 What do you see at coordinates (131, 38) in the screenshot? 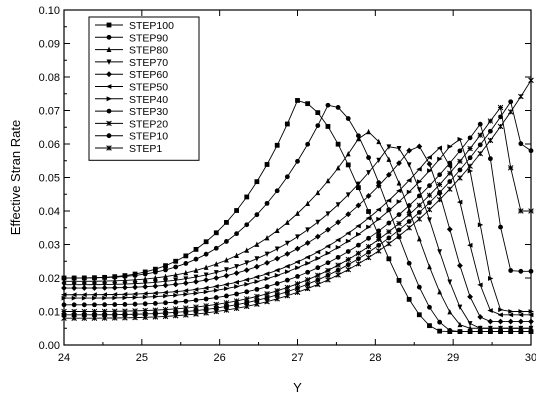
I see `legend-item: STEP90` at bounding box center [131, 38].